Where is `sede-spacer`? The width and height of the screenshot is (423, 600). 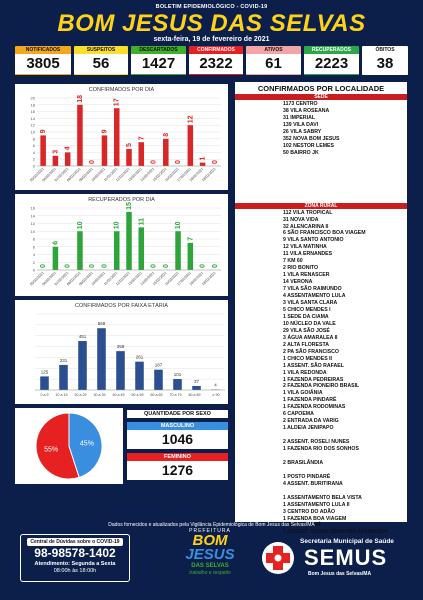
sede-spacer is located at coordinates (321, 180).